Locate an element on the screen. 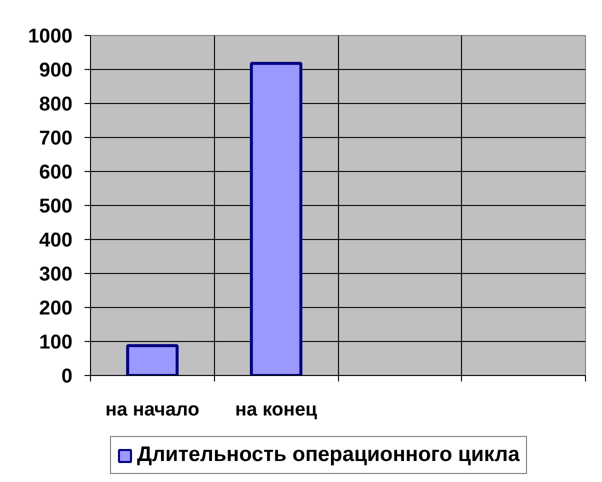 Image resolution: width=602 pixels, height=482 pixels. y-tick-label: 700 is located at coordinates (56, 139).